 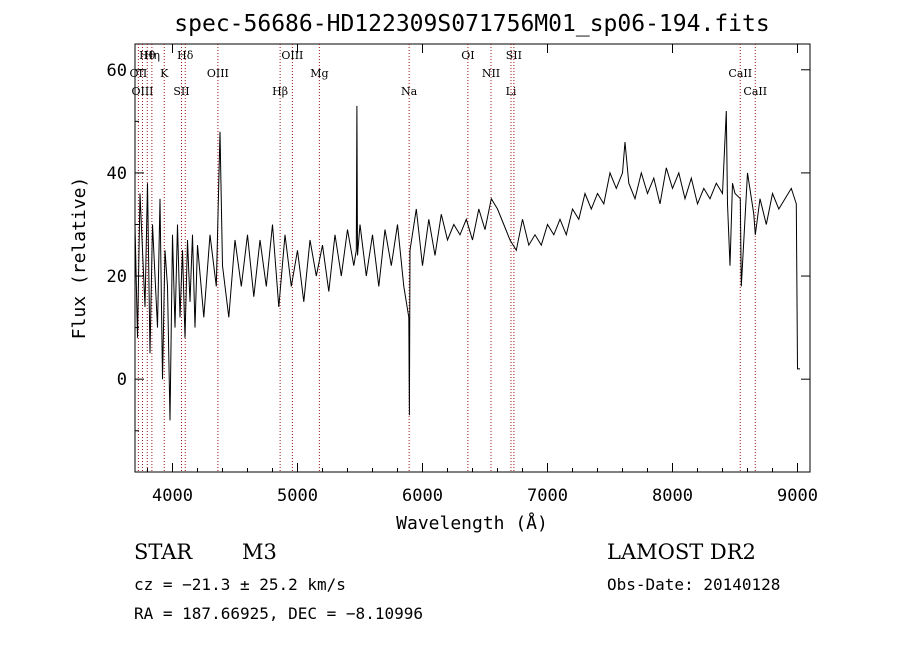 What do you see at coordinates (797, 496) in the screenshot?
I see `x-tick-label: 9000` at bounding box center [797, 496].